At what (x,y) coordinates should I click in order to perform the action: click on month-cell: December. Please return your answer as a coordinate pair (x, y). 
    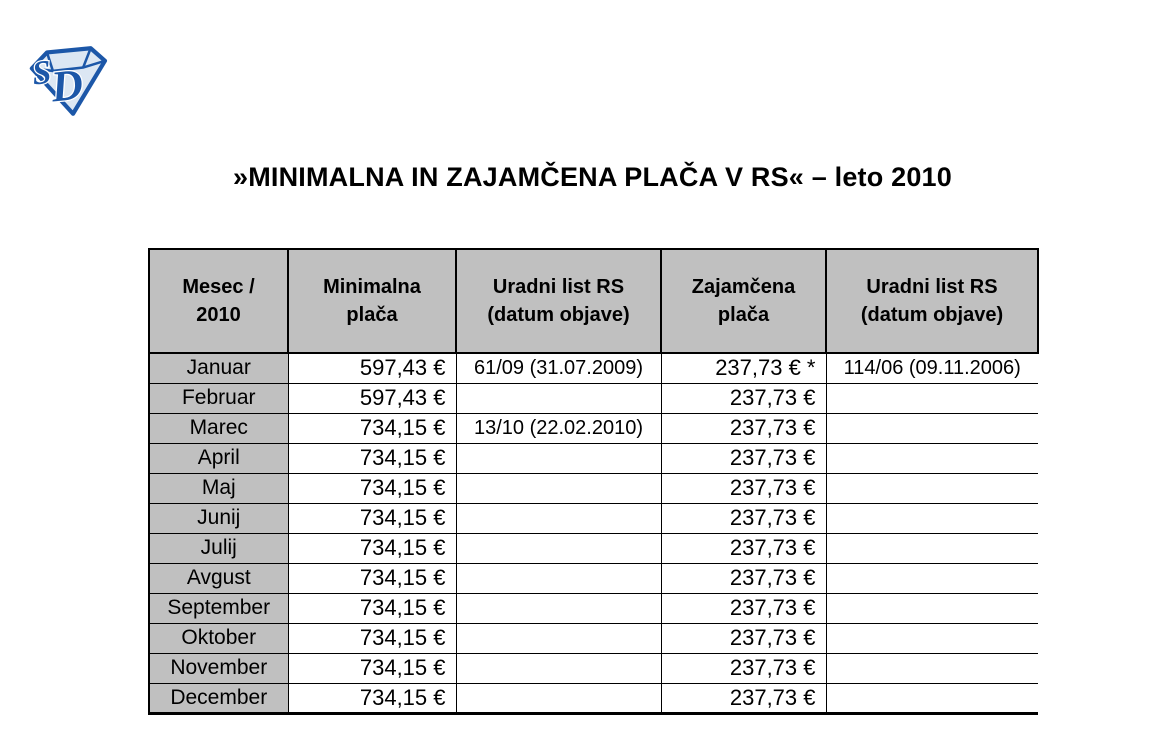
    Looking at the image, I should click on (218, 698).